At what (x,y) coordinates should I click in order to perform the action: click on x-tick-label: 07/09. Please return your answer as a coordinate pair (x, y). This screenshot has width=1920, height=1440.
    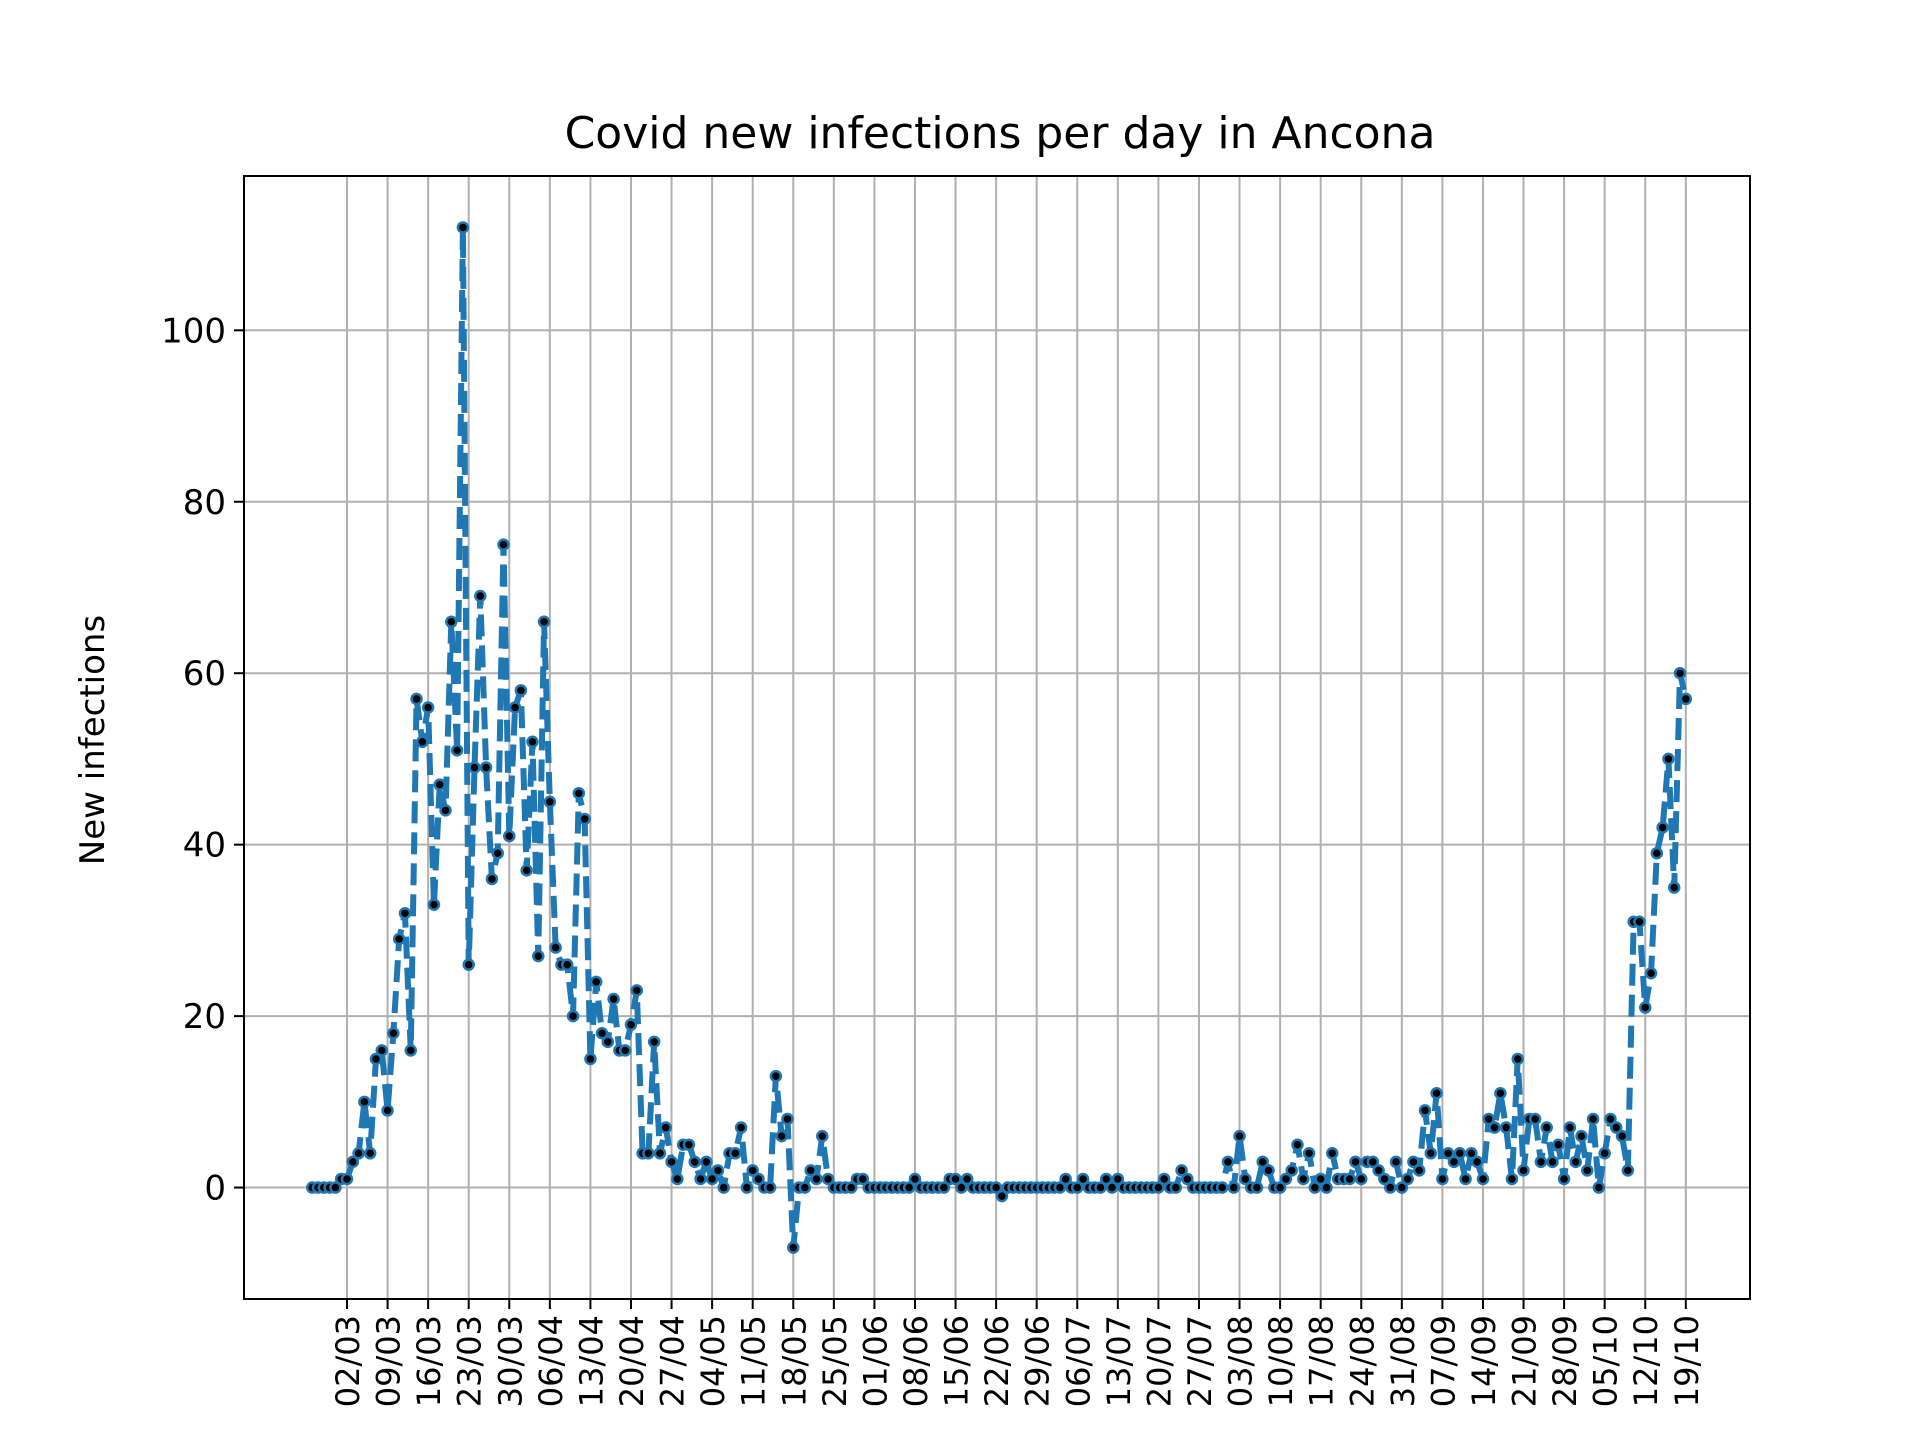
    Looking at the image, I should click on (1443, 1361).